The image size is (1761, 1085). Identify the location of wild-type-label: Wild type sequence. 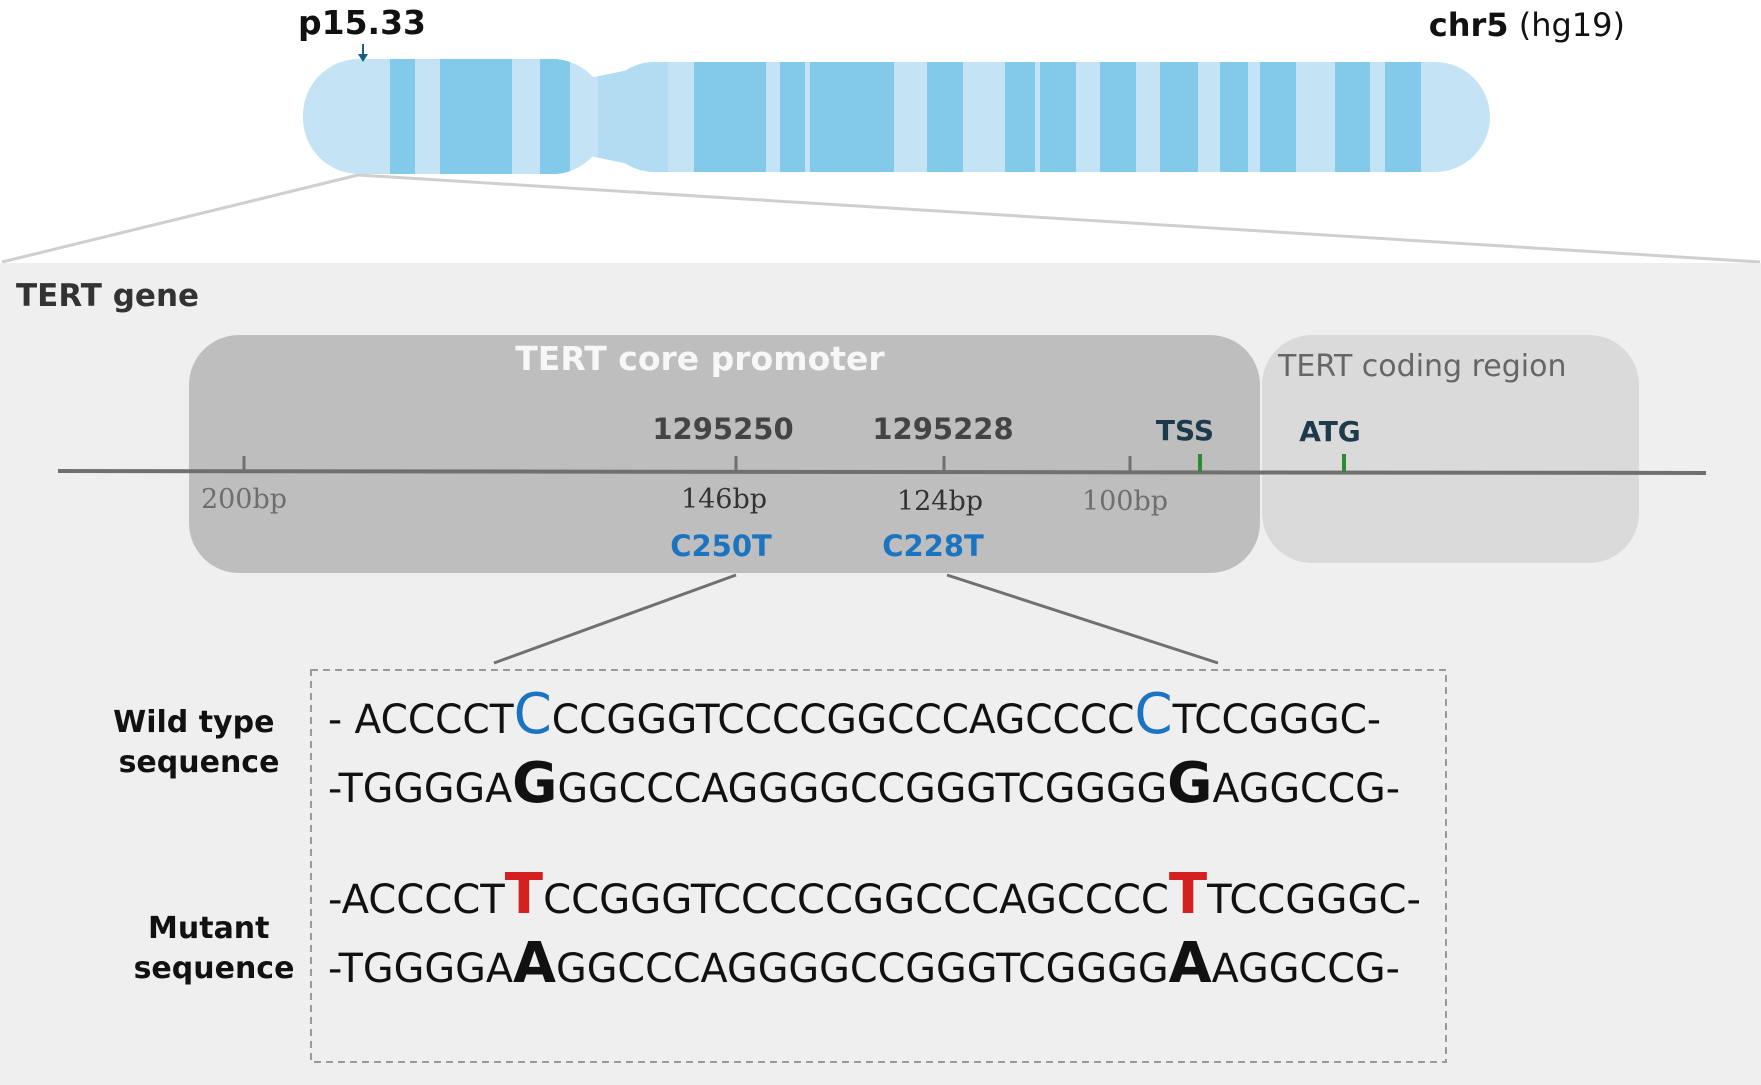
(199, 742).